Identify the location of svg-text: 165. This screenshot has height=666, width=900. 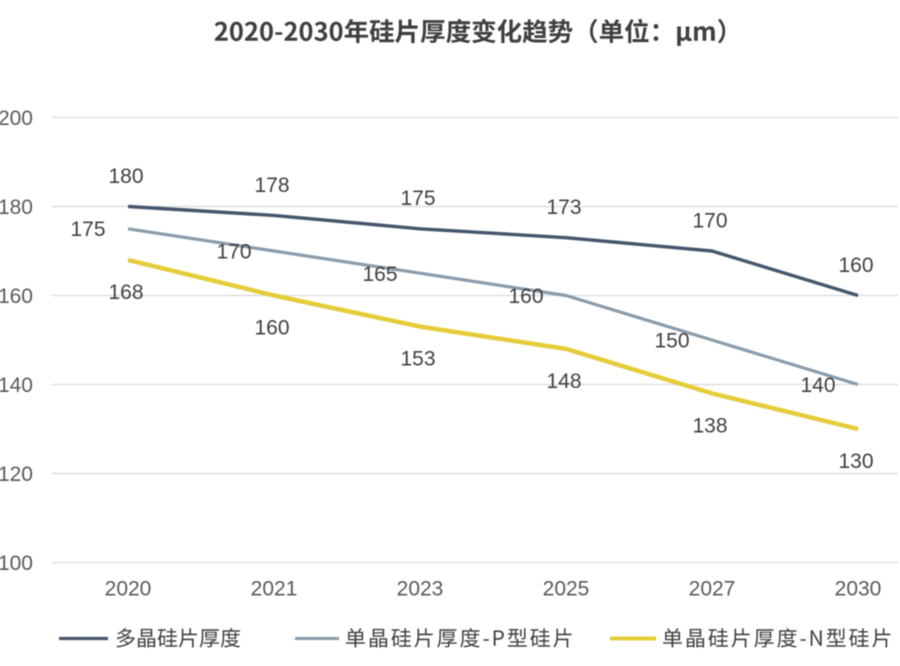
(379, 274).